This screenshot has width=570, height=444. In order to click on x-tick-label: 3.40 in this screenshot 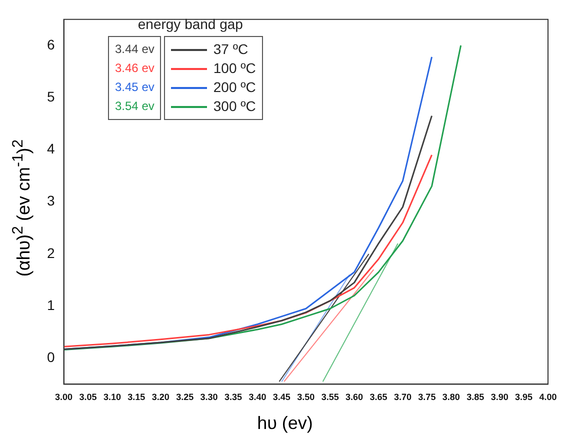, I will do `click(257, 397)`.